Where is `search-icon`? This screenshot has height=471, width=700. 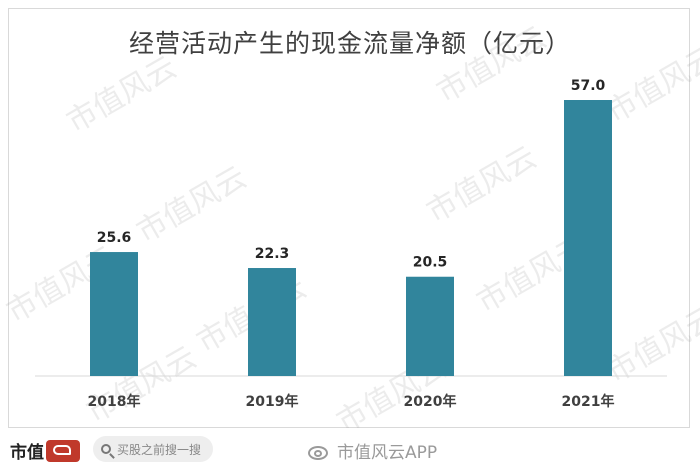 search-icon is located at coordinates (106, 449).